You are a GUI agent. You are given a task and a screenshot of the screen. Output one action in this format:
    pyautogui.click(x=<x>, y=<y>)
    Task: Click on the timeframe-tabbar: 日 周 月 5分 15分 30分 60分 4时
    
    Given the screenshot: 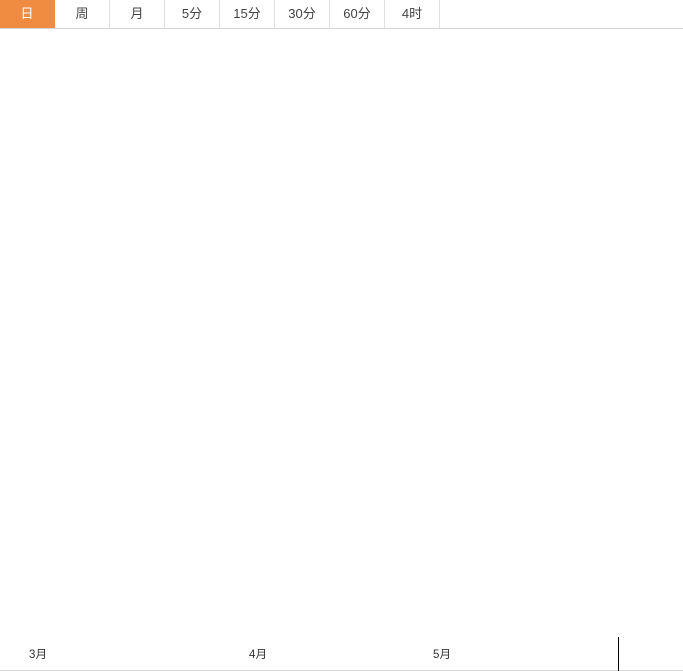 What is the action you would take?
    pyautogui.click(x=341, y=14)
    